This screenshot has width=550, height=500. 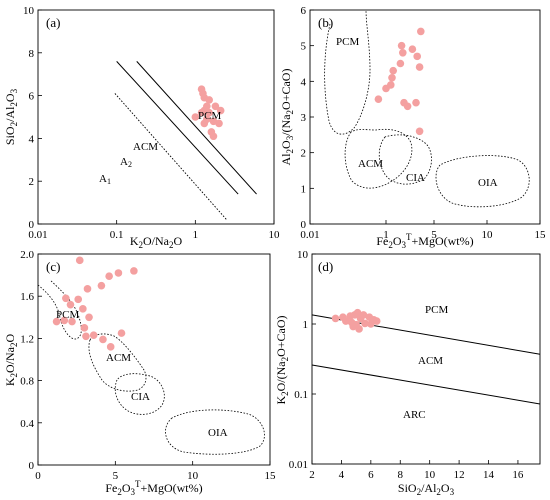 What do you see at coordinates (218, 433) in the screenshot?
I see `annot-c-oia: OIA` at bounding box center [218, 433].